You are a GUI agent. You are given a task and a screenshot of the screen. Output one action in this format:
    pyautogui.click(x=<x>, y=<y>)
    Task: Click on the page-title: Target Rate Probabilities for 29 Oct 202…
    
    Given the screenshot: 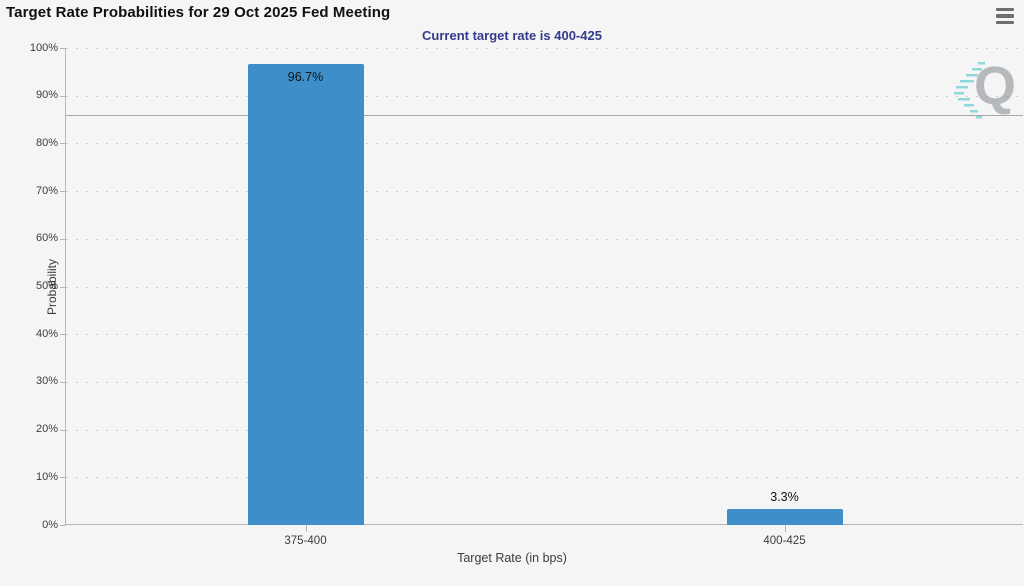 What is the action you would take?
    pyautogui.click(x=198, y=12)
    